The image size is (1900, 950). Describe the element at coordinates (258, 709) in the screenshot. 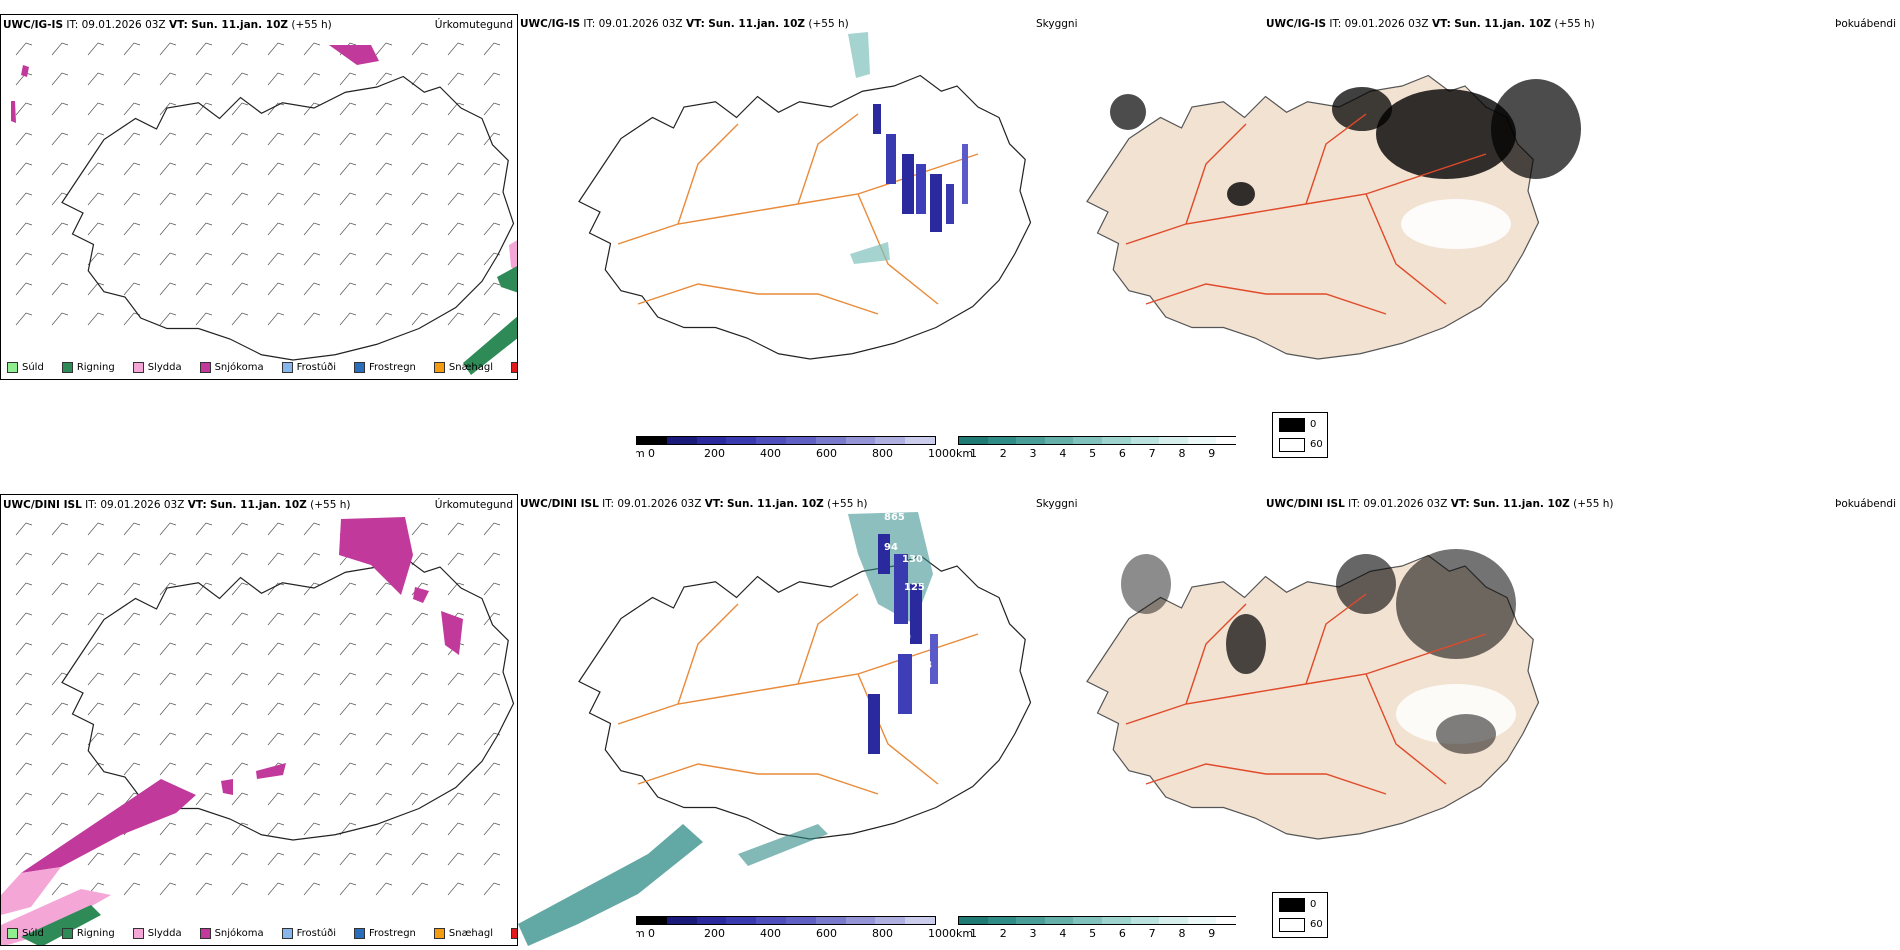

I see `wind-barbs` at that location.